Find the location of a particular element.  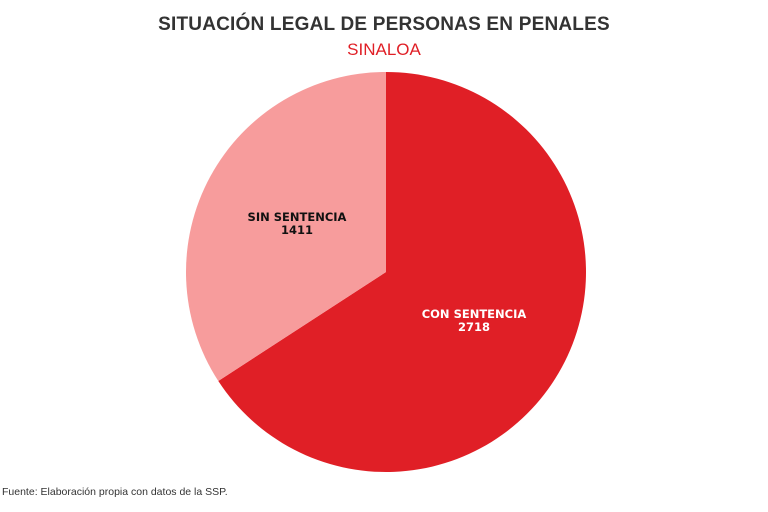

slice-value-con-sentencia: 2718 is located at coordinates (474, 327).